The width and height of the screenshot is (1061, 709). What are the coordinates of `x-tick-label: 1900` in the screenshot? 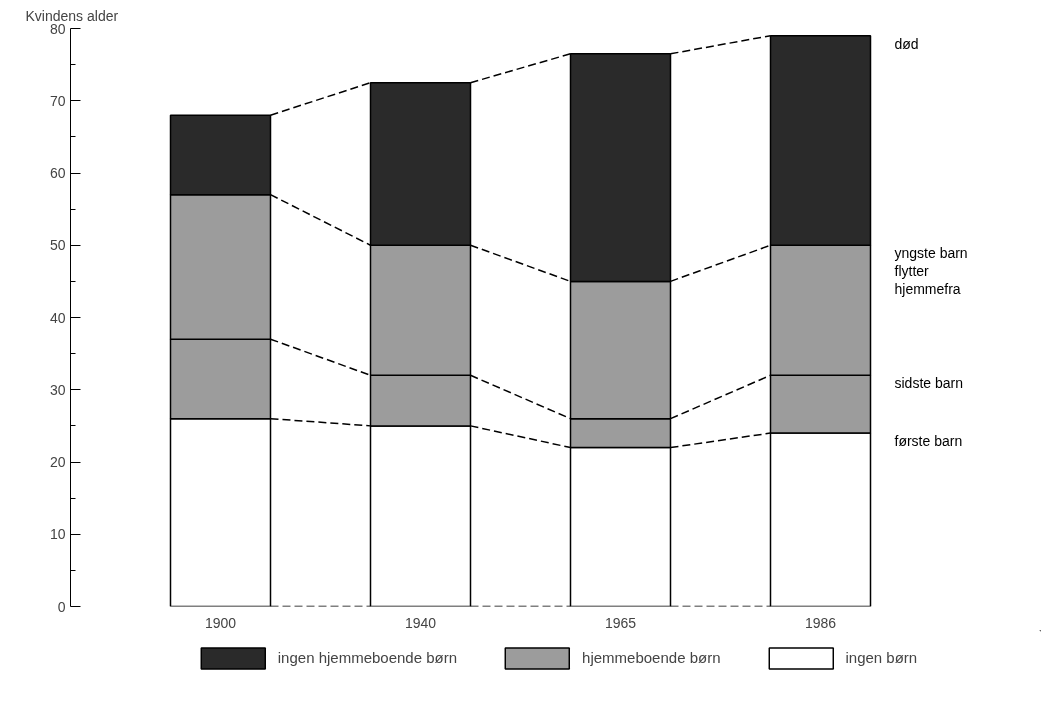 It's located at (220, 622).